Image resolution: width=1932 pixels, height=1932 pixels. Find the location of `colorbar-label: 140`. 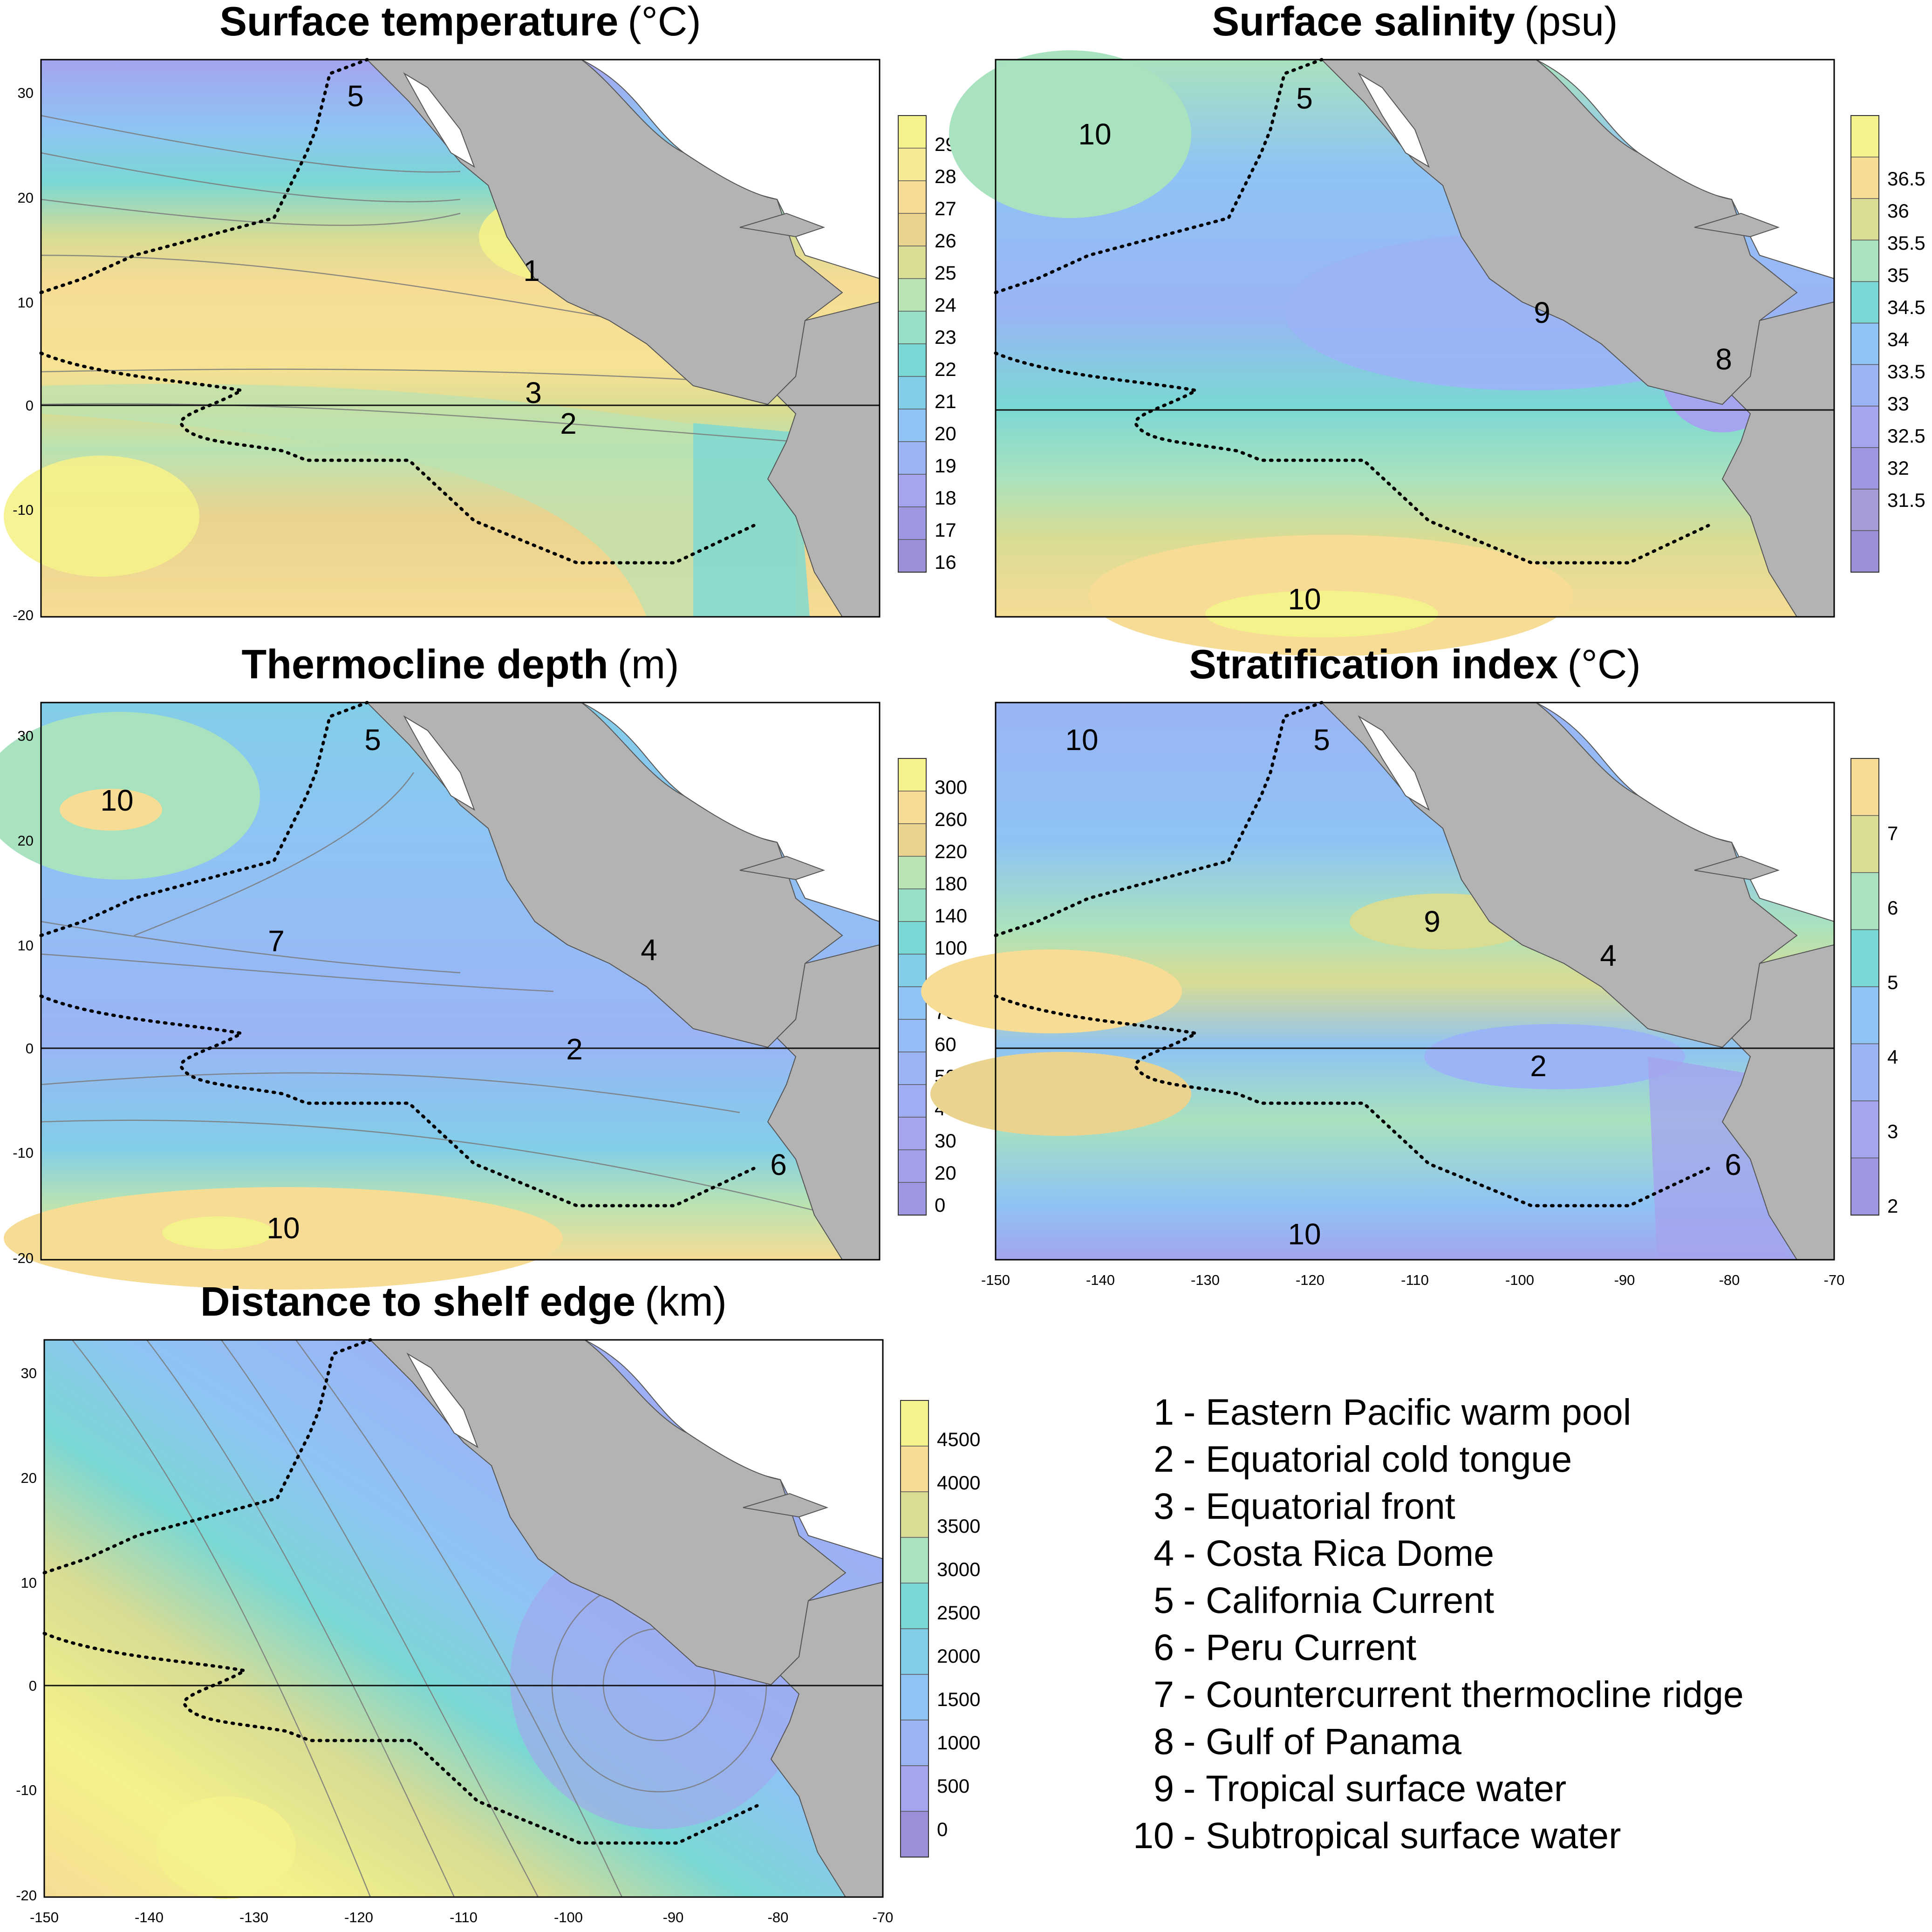

colorbar-label: 140 is located at coordinates (951, 916).